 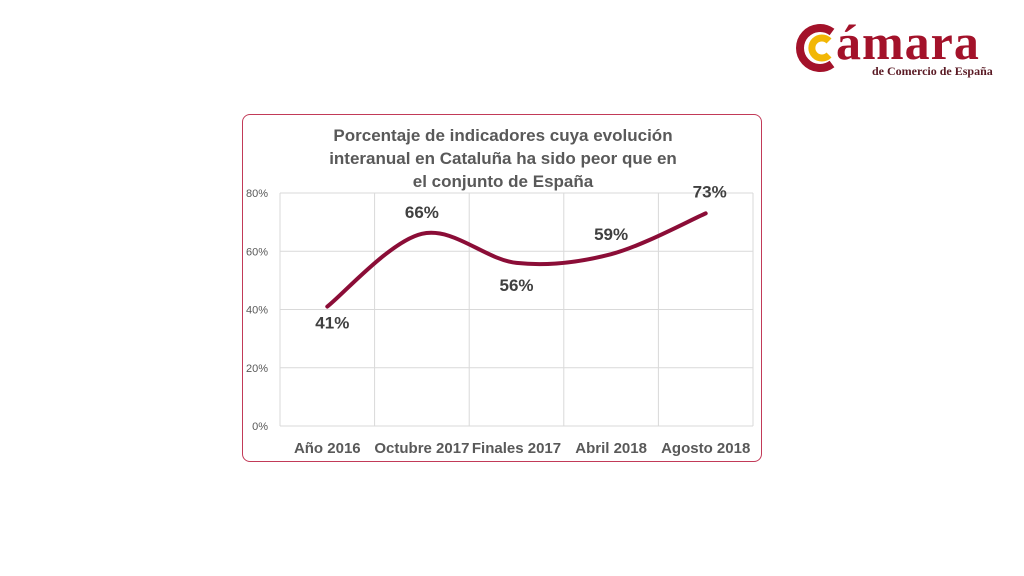 I want to click on logo-subtitle: de Comercio de España, so click(x=932, y=71).